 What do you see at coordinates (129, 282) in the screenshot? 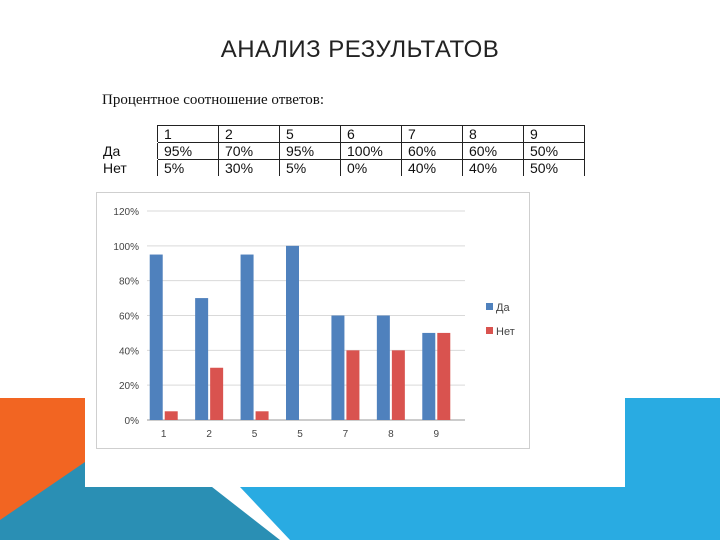
I see `y-tick-label: 80%` at bounding box center [129, 282].